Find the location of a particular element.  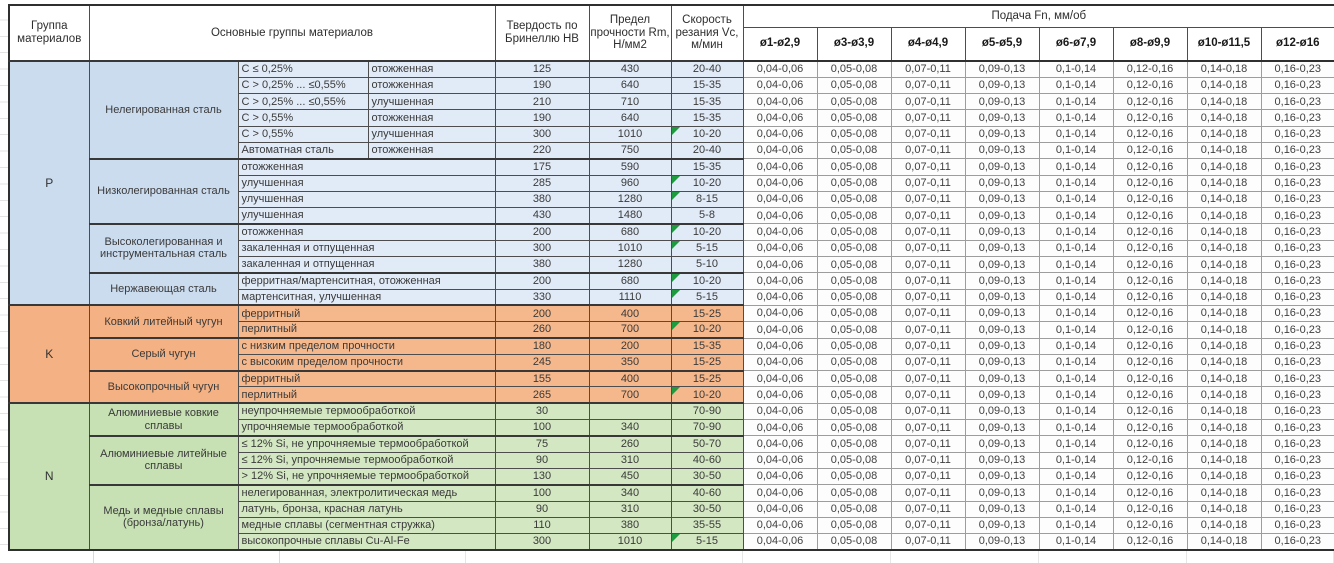

header-feed-diameter-3: ø4-ø4,9 is located at coordinates (928, 44).